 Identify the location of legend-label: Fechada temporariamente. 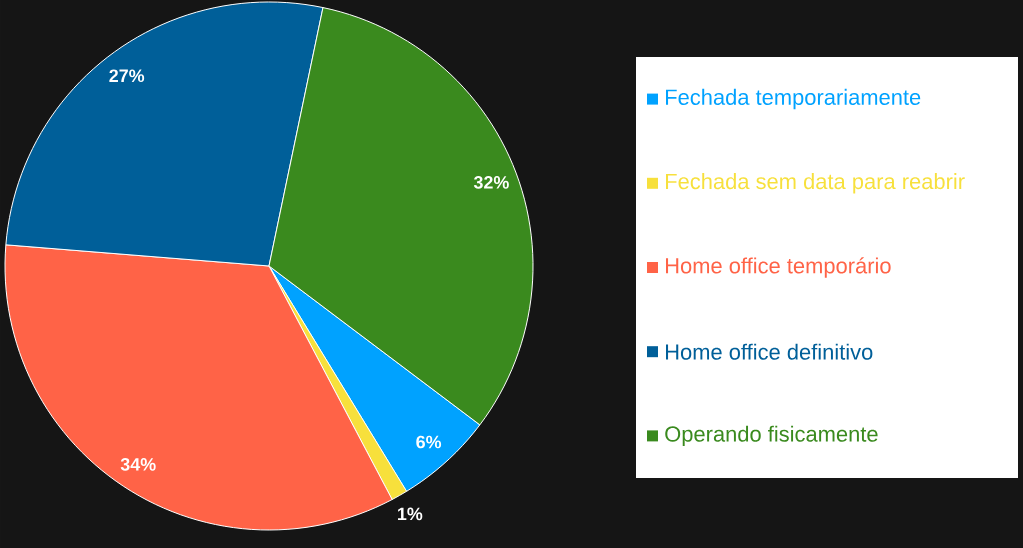
(793, 99).